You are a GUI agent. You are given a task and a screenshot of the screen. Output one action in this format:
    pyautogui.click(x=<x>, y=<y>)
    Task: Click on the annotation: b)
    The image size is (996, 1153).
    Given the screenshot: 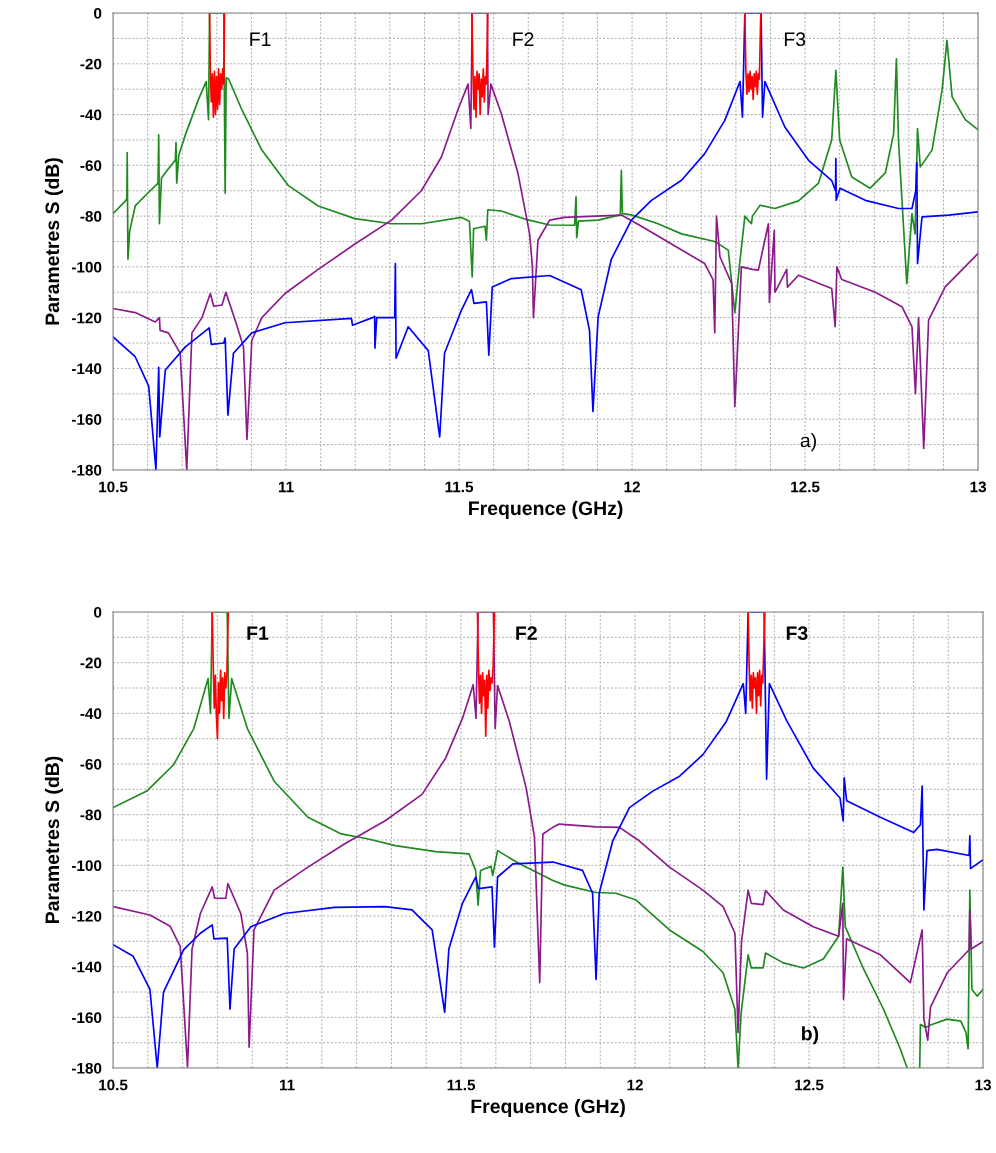 What is the action you would take?
    pyautogui.click(x=810, y=1035)
    